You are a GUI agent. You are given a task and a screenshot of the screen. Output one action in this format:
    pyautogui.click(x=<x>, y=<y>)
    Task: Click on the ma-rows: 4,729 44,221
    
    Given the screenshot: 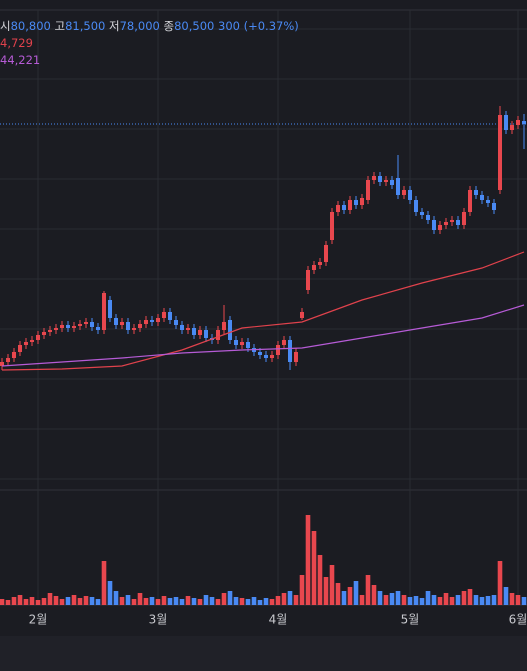 What is the action you would take?
    pyautogui.click(x=149, y=52)
    